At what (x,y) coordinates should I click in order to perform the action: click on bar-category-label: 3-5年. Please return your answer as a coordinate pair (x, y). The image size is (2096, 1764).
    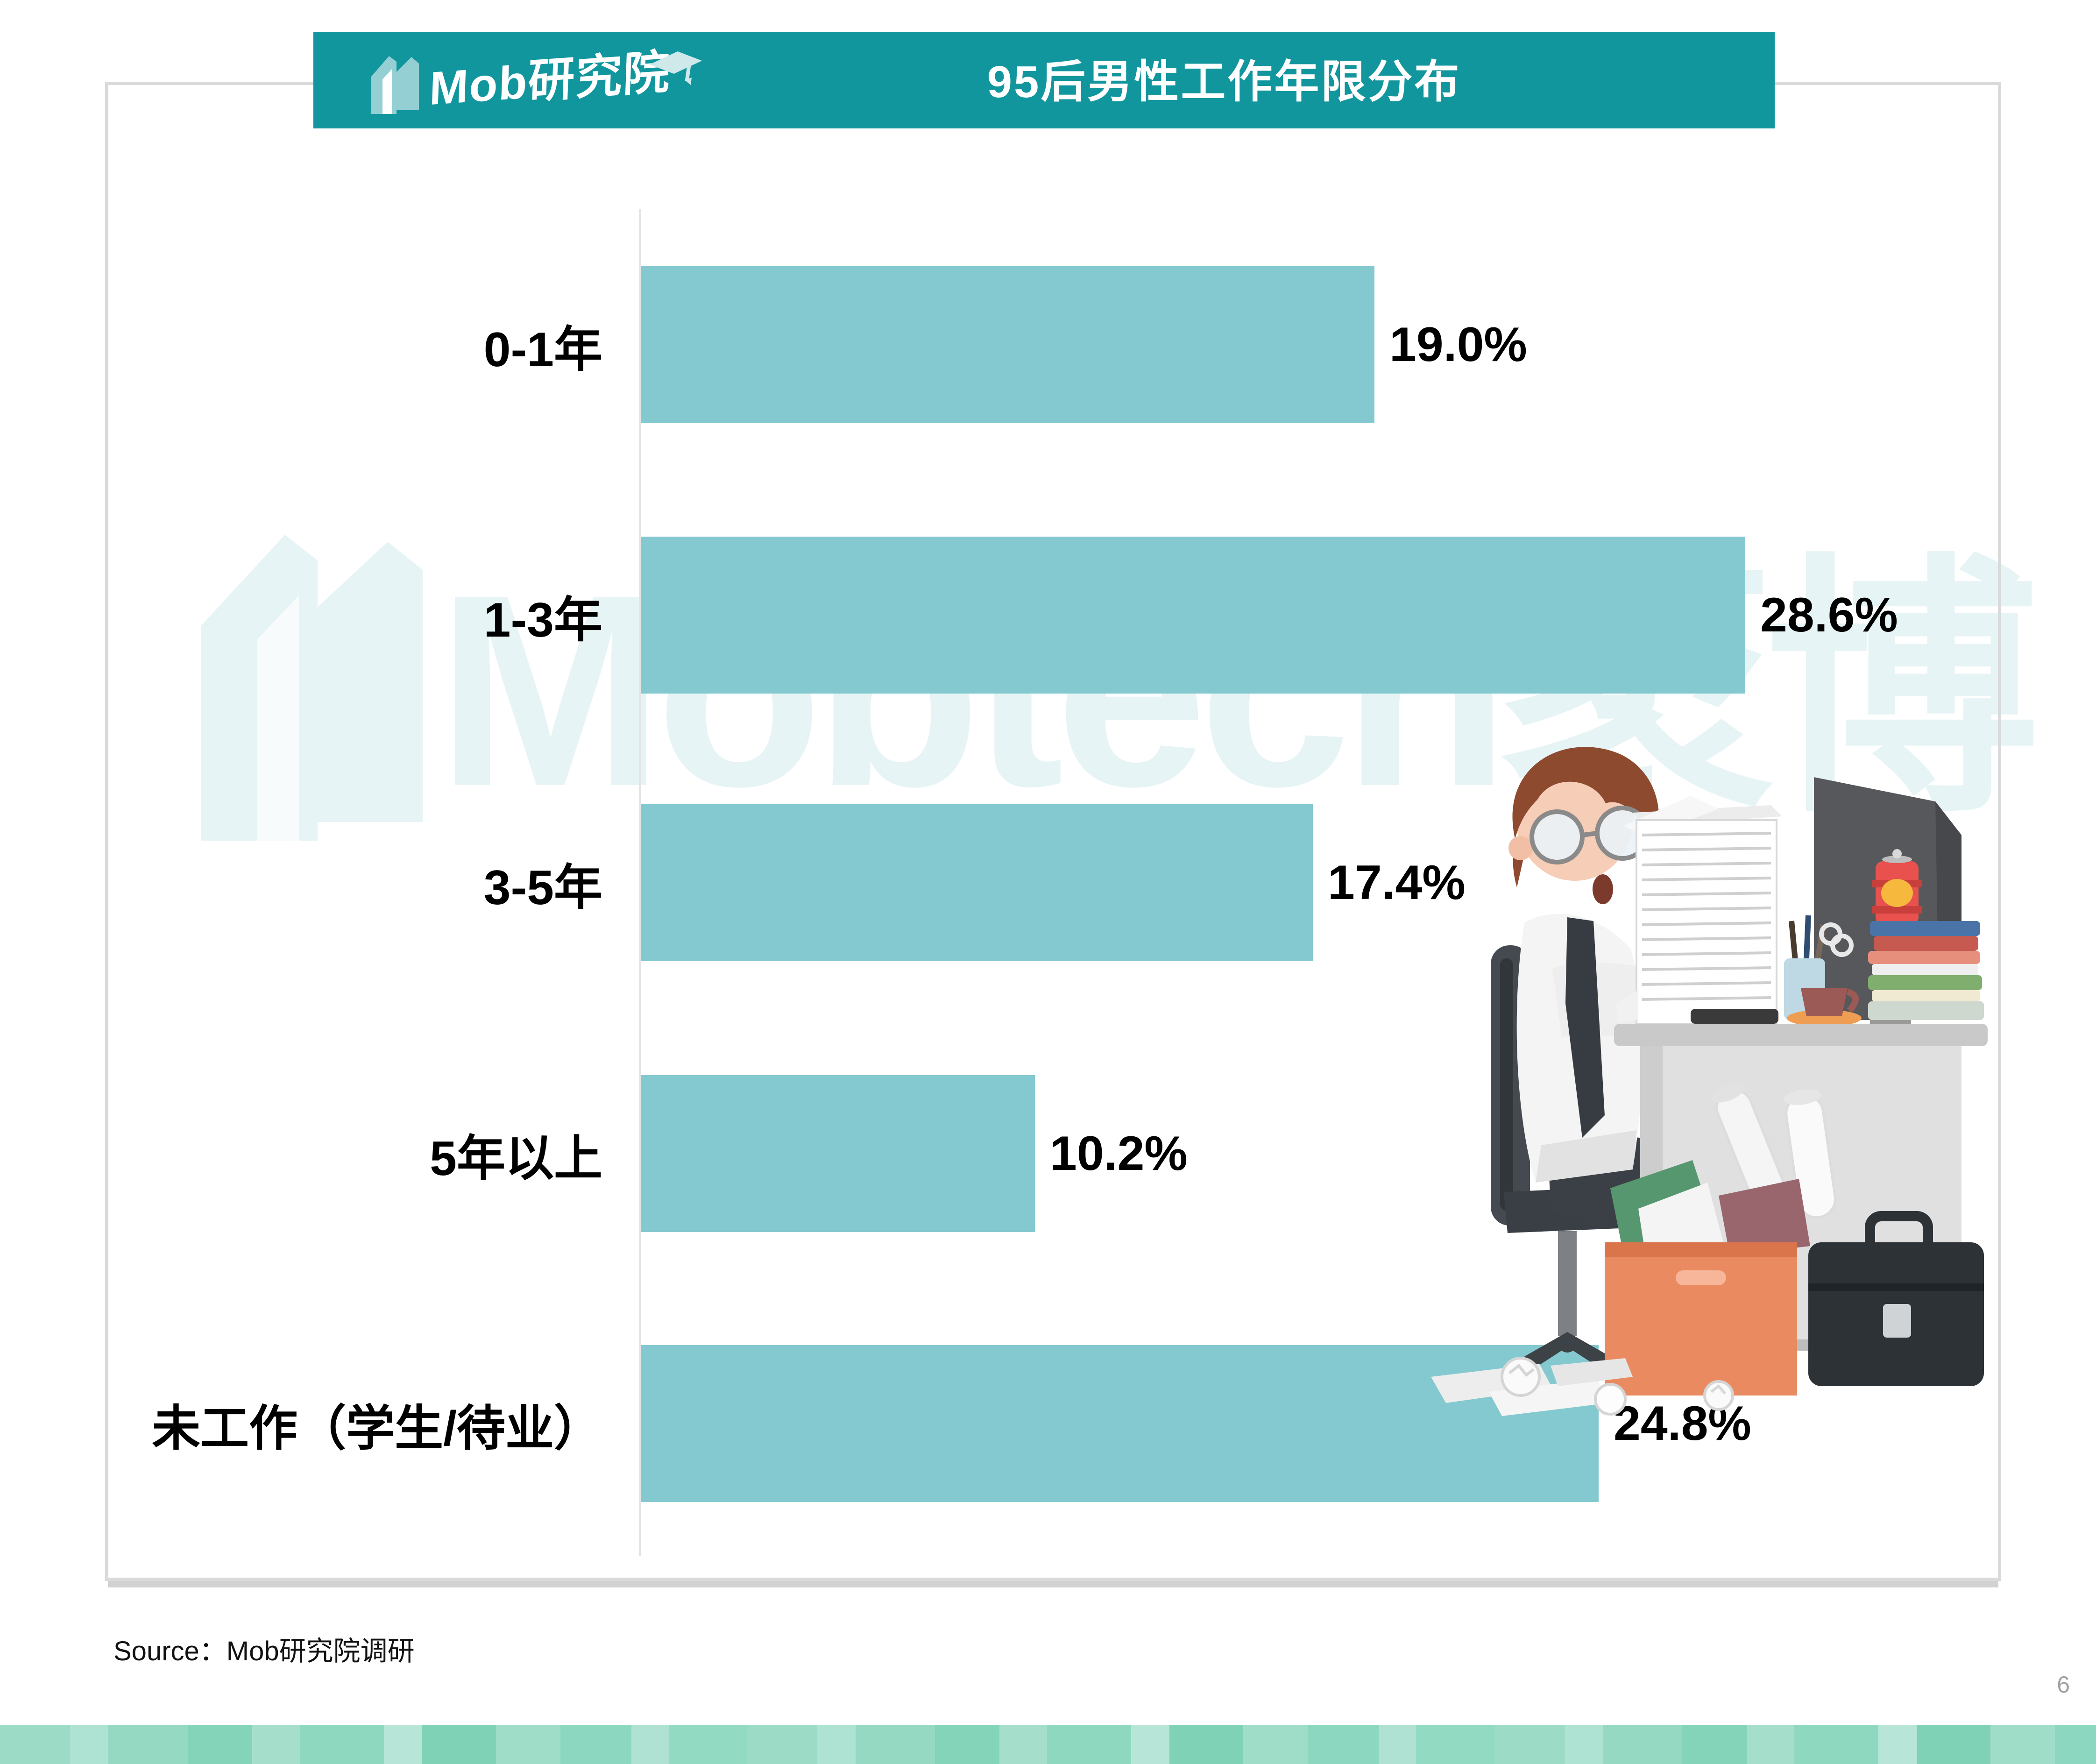
    Looking at the image, I should click on (542, 887).